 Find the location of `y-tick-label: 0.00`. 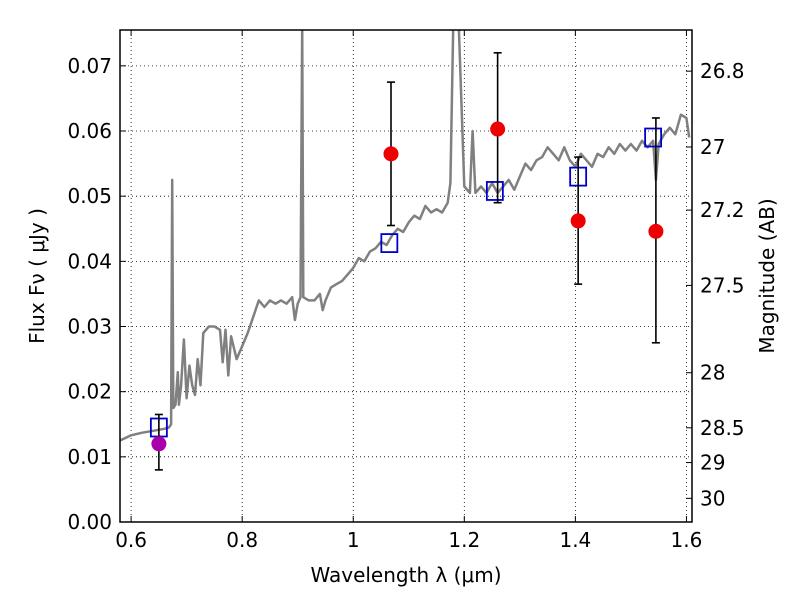

y-tick-label: 0.00 is located at coordinates (89, 522).